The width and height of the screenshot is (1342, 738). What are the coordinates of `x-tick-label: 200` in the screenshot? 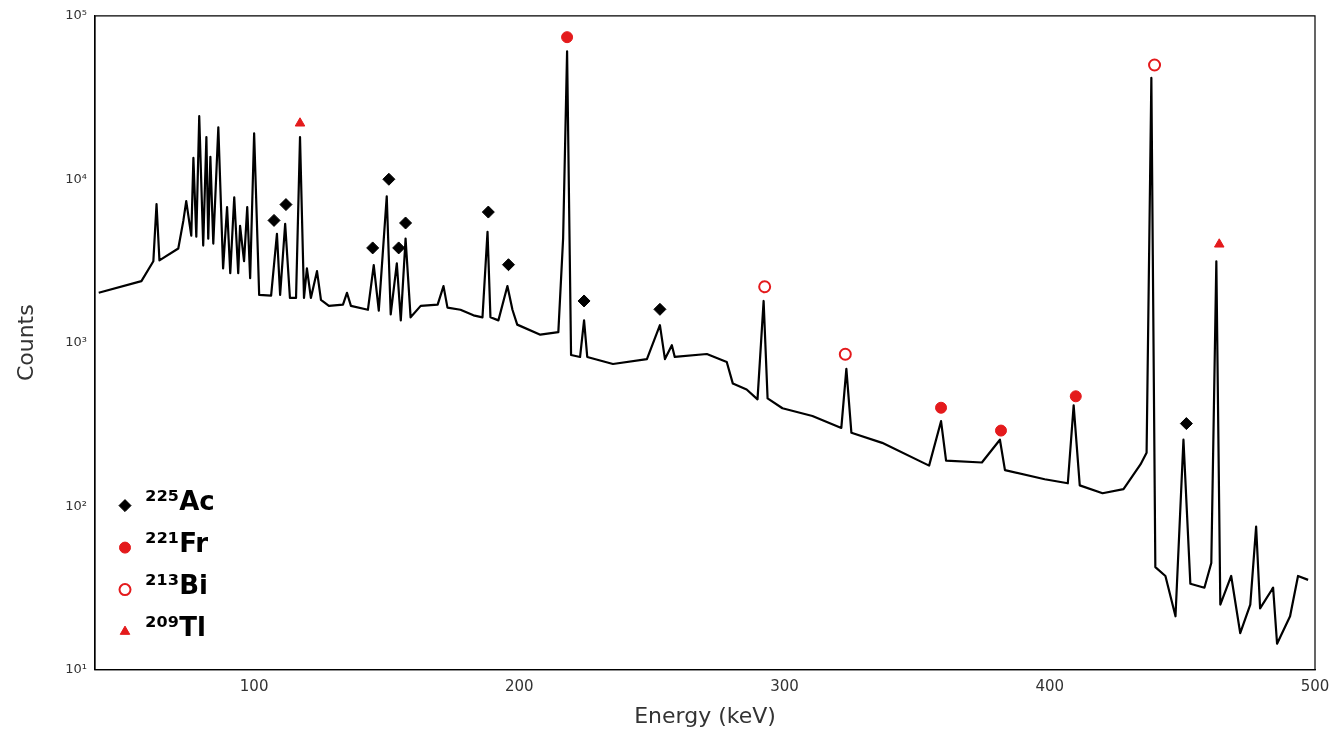 It's located at (519, 686).